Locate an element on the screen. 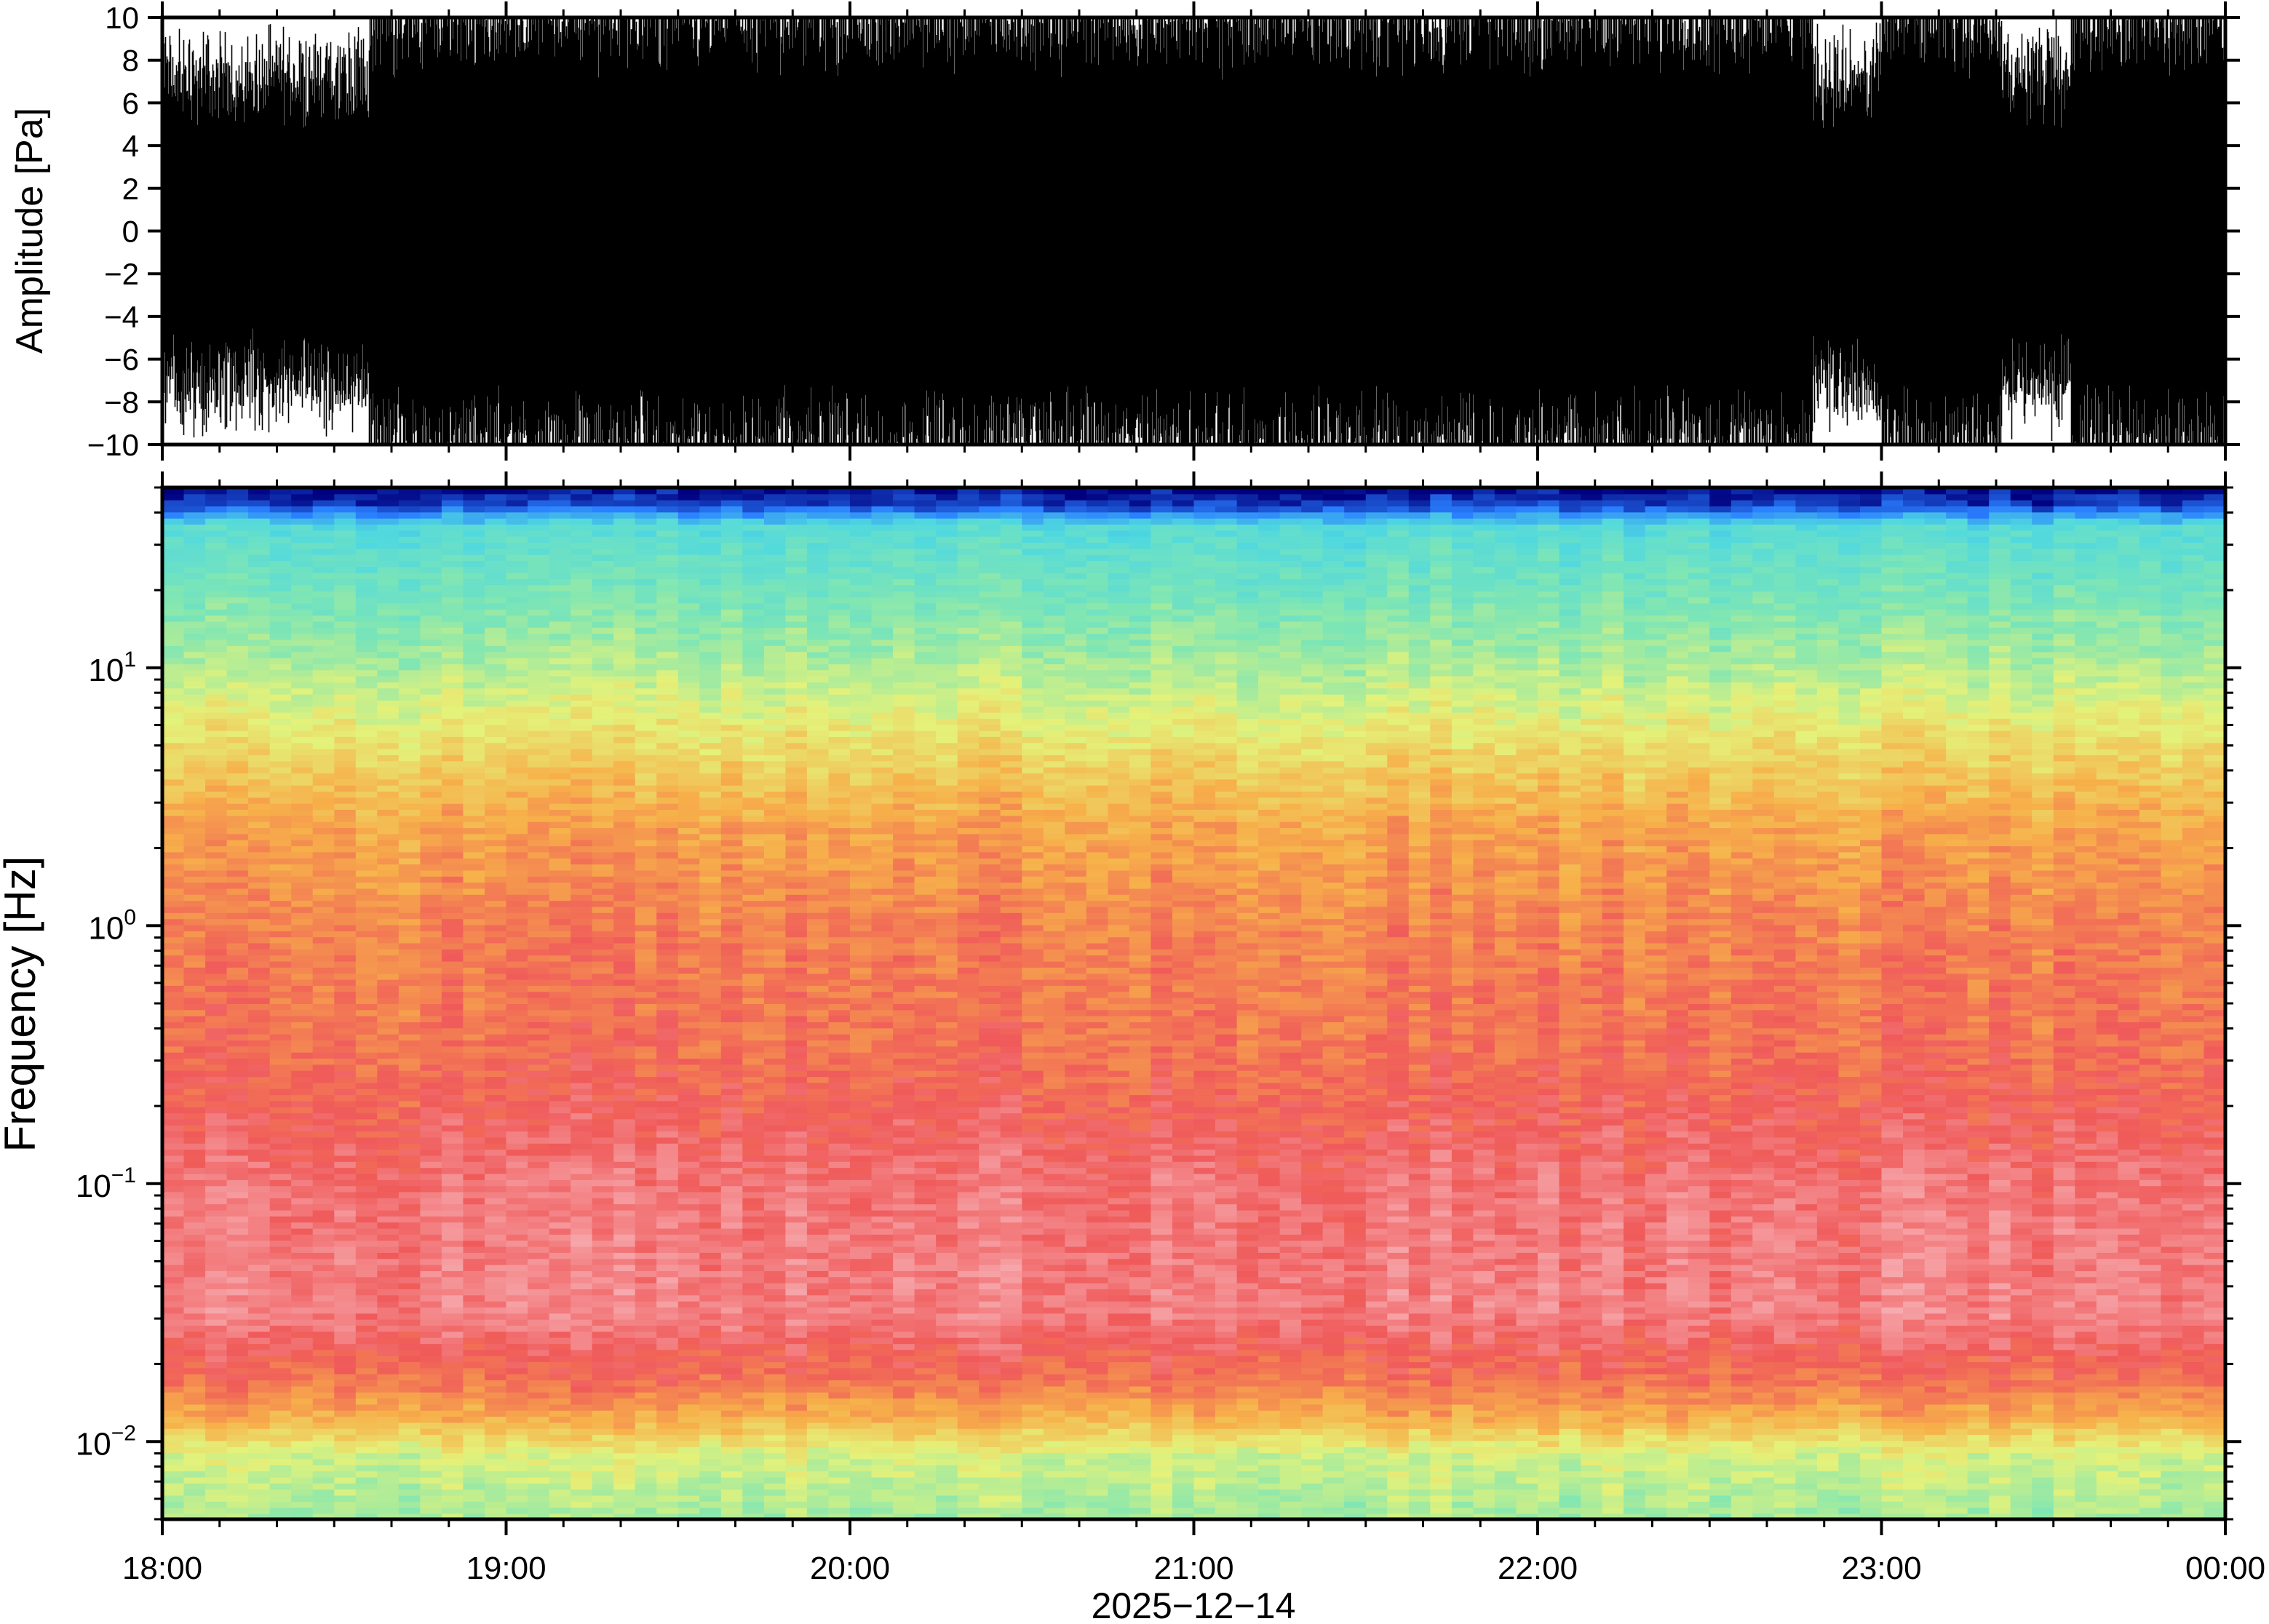 This screenshot has width=2269, height=1624. frequency-tick-label: 10¹ is located at coordinates (112, 668).